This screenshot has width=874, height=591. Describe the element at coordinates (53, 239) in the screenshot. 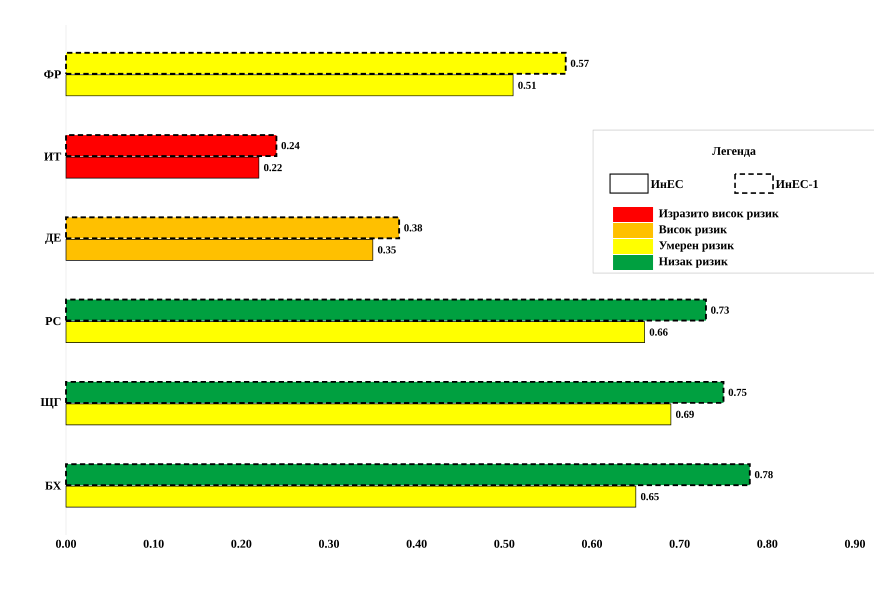

I see `y-tick-label: ДЕ` at that location.